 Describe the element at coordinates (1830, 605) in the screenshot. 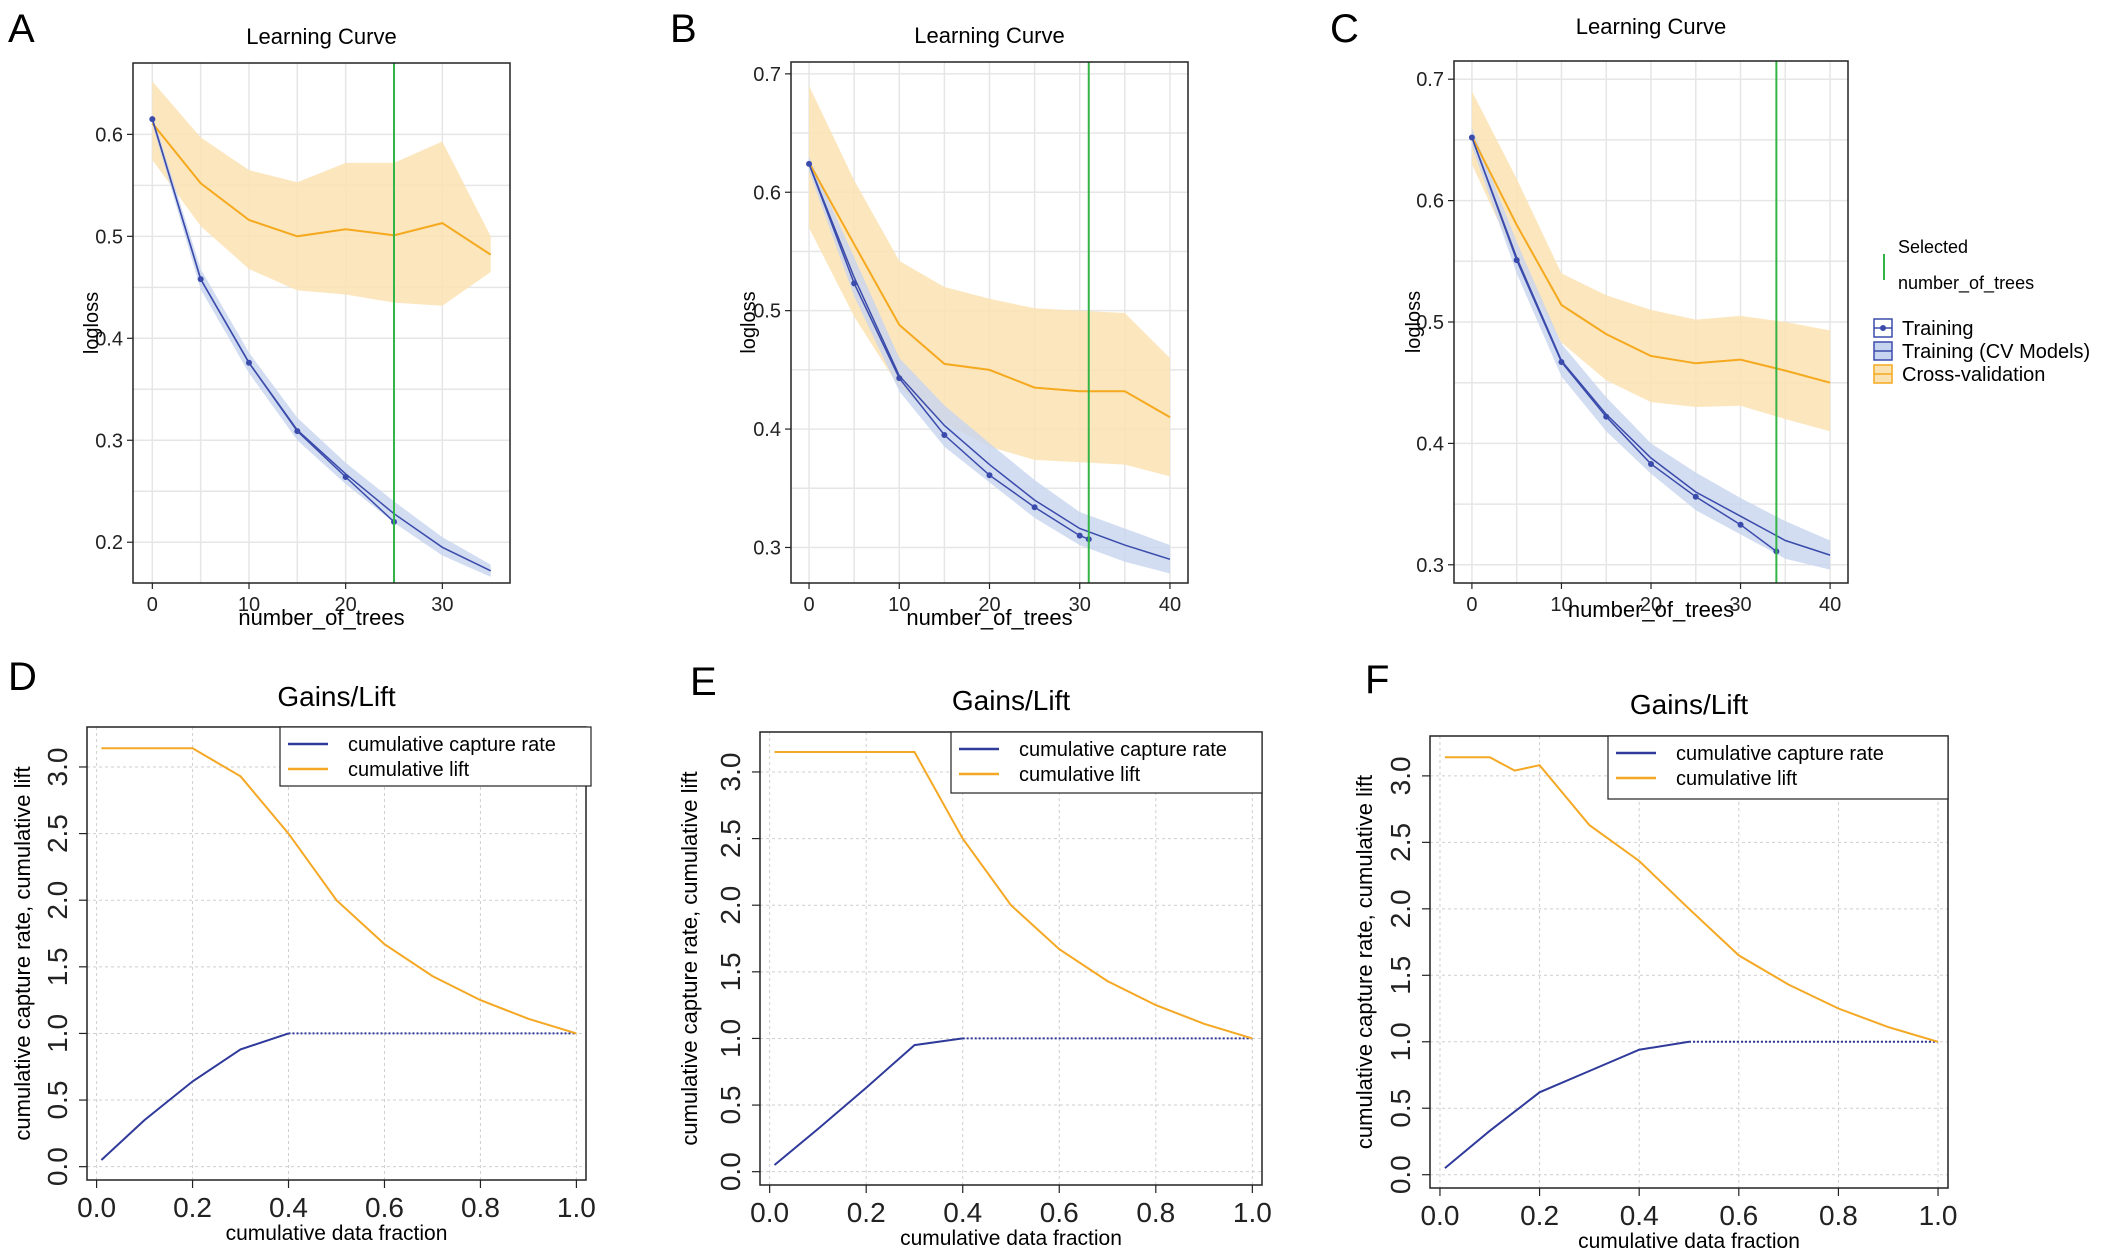

I see `x-tick-label: 40` at that location.